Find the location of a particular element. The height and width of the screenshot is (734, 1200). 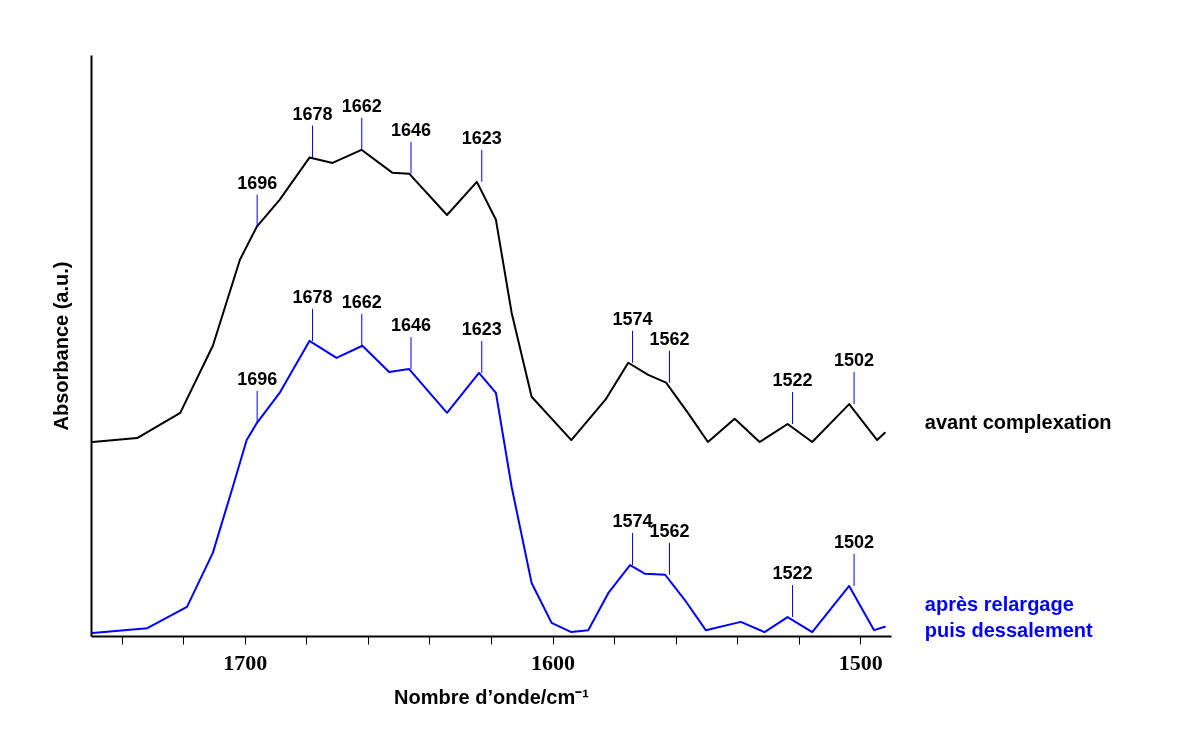

annotation: 1562 is located at coordinates (669, 338).